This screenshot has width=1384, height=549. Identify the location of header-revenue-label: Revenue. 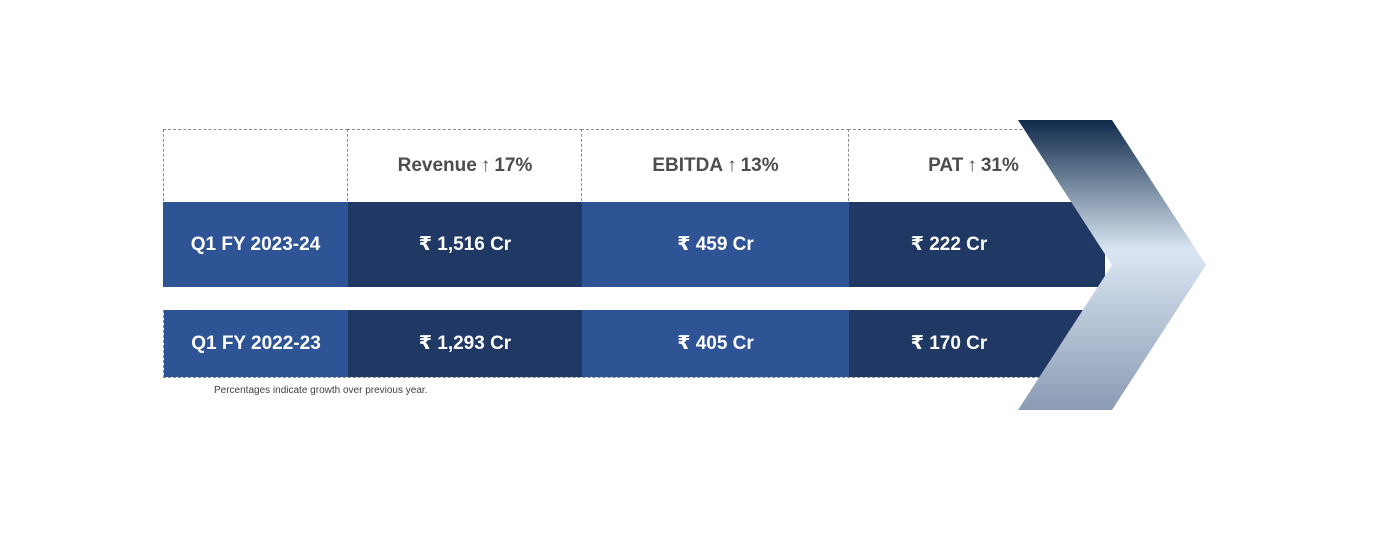
(437, 165).